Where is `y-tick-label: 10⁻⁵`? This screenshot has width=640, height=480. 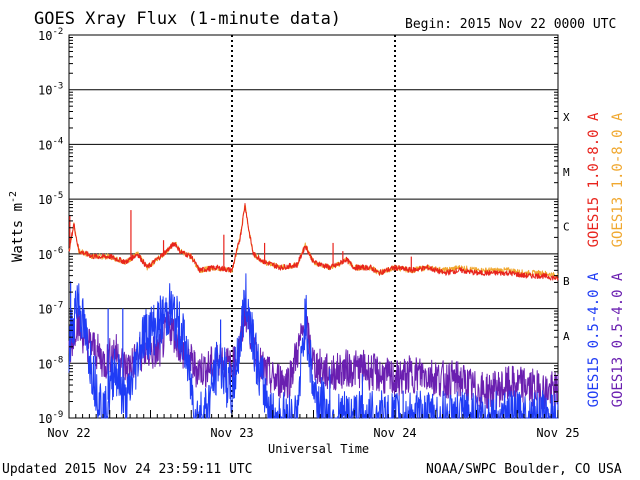
y-tick-label: 10⁻⁵ is located at coordinates (50, 199).